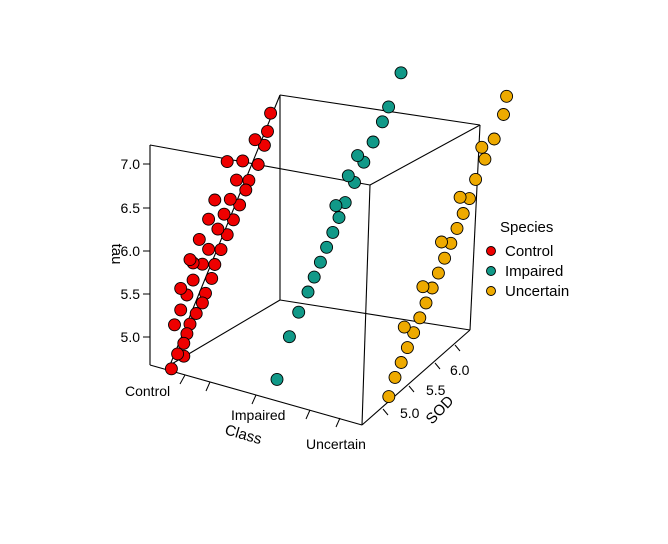  Describe the element at coordinates (131, 337) in the screenshot. I see `z-tick-label: 5.0` at that location.